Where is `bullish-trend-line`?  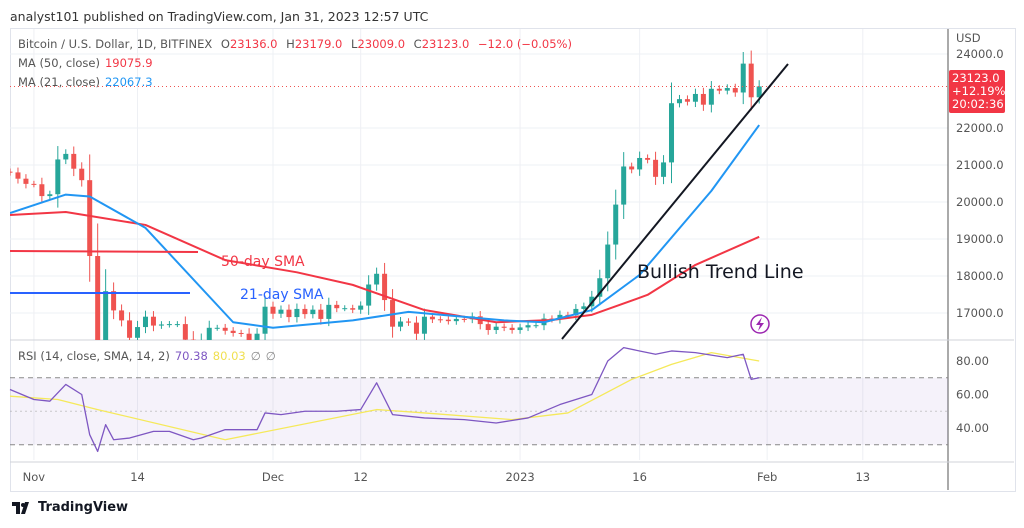
bullish-trend-line is located at coordinates (675, 201).